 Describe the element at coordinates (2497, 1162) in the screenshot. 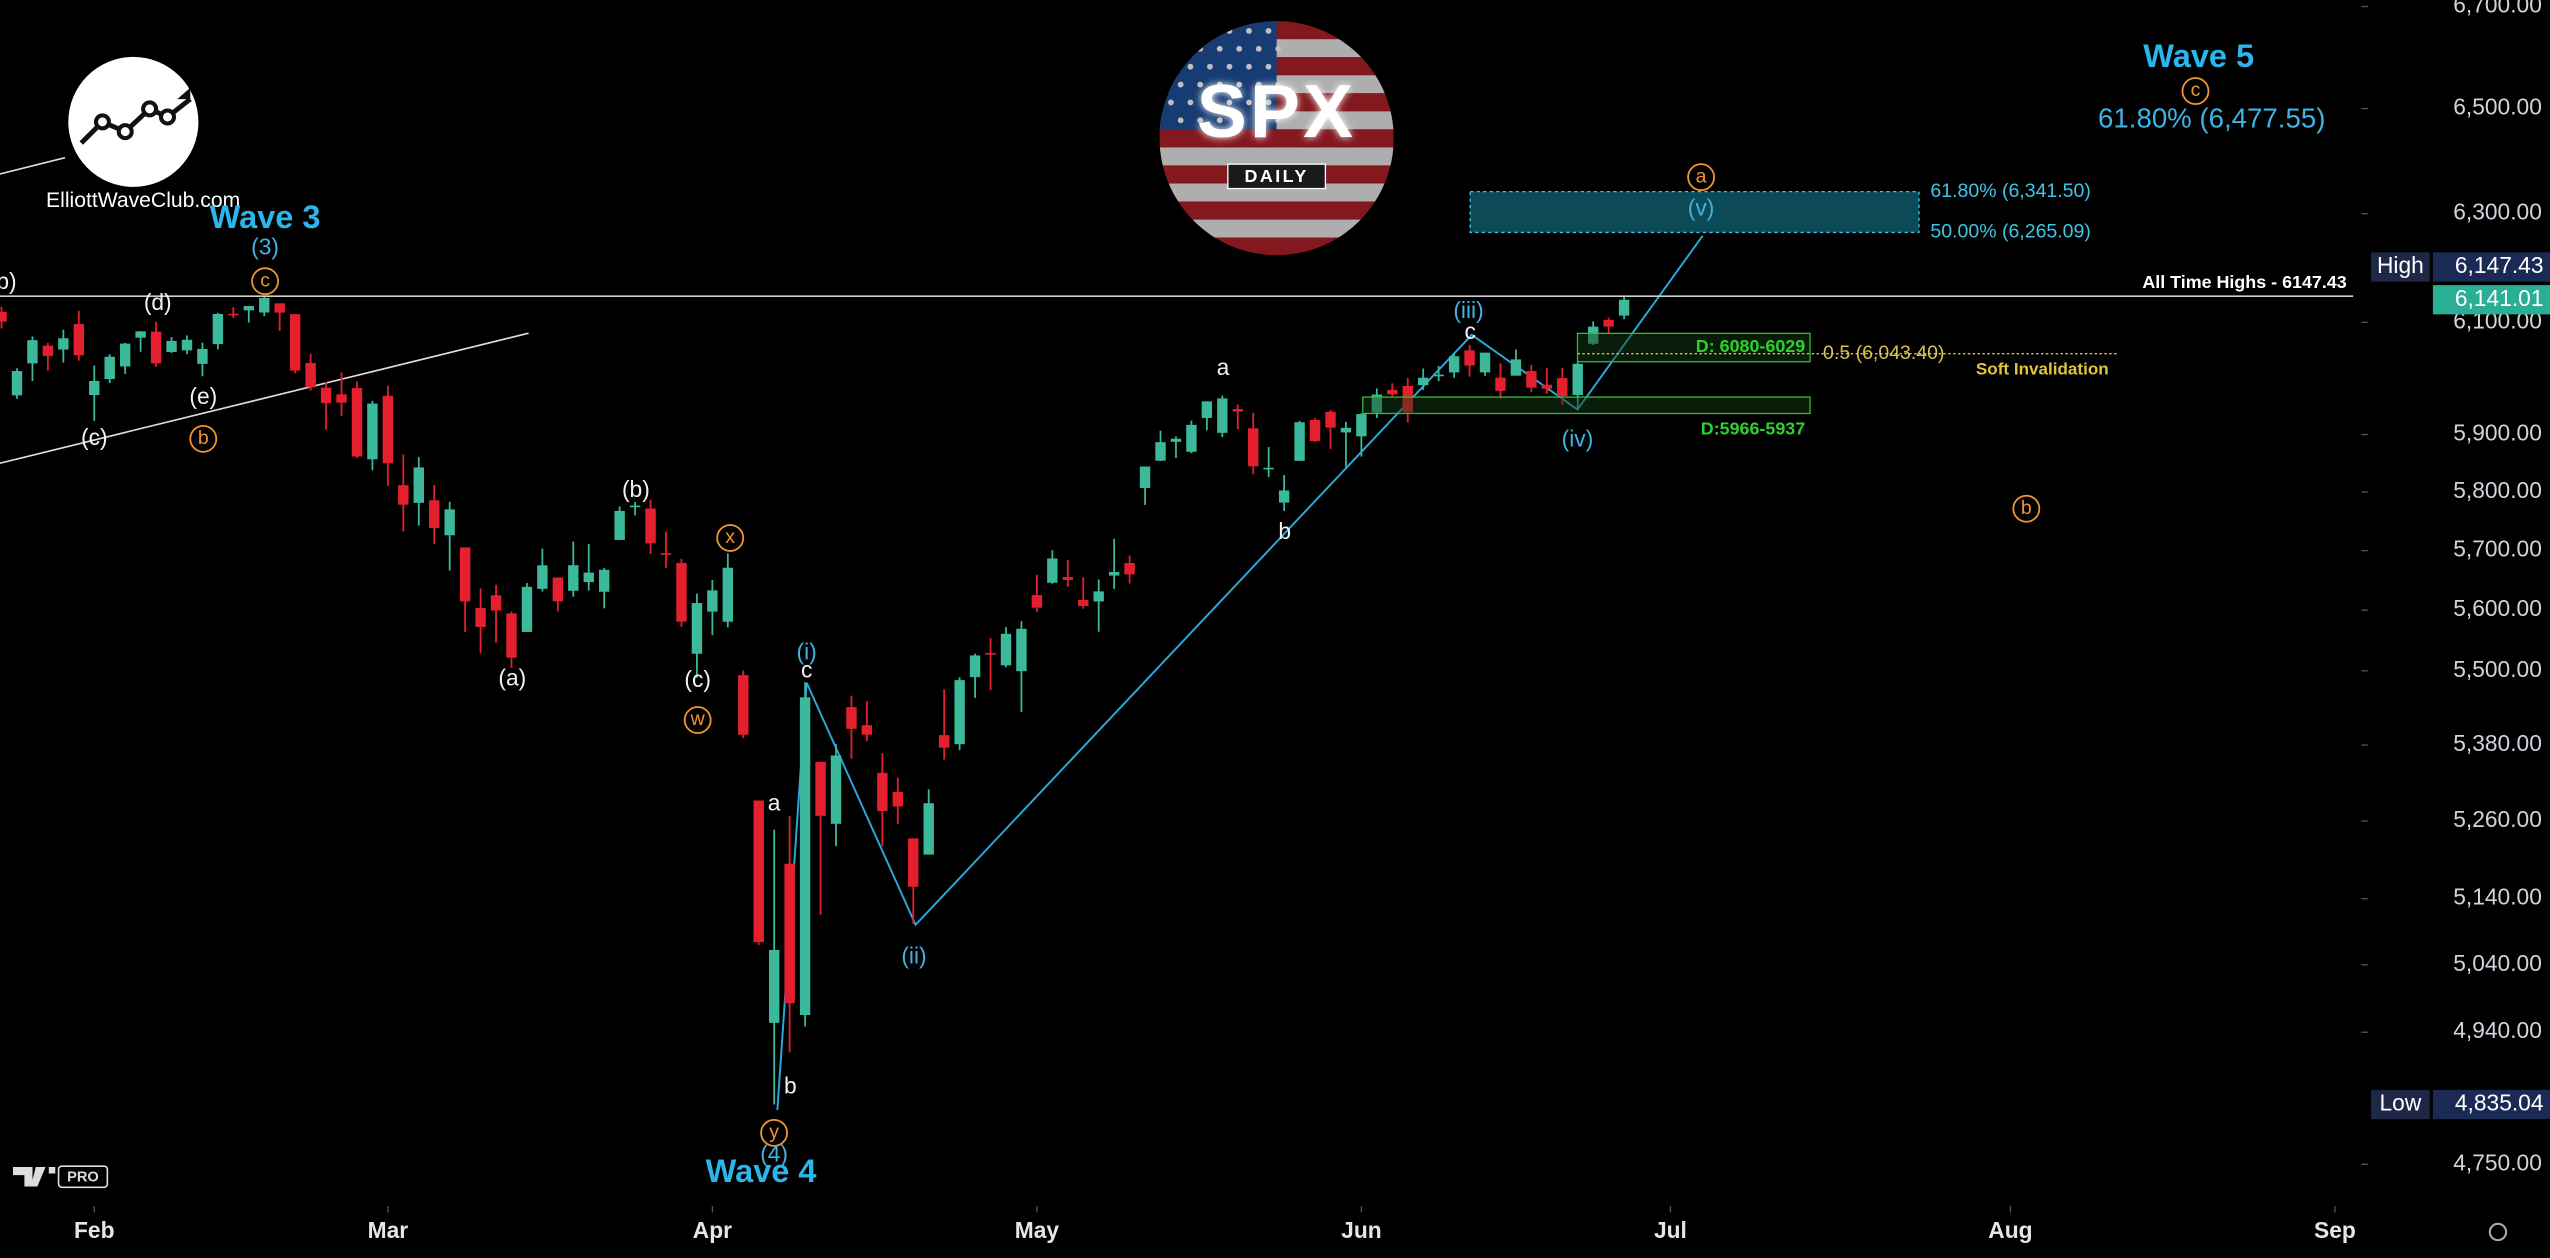

I see `y-tick-label: 4,750.00` at that location.